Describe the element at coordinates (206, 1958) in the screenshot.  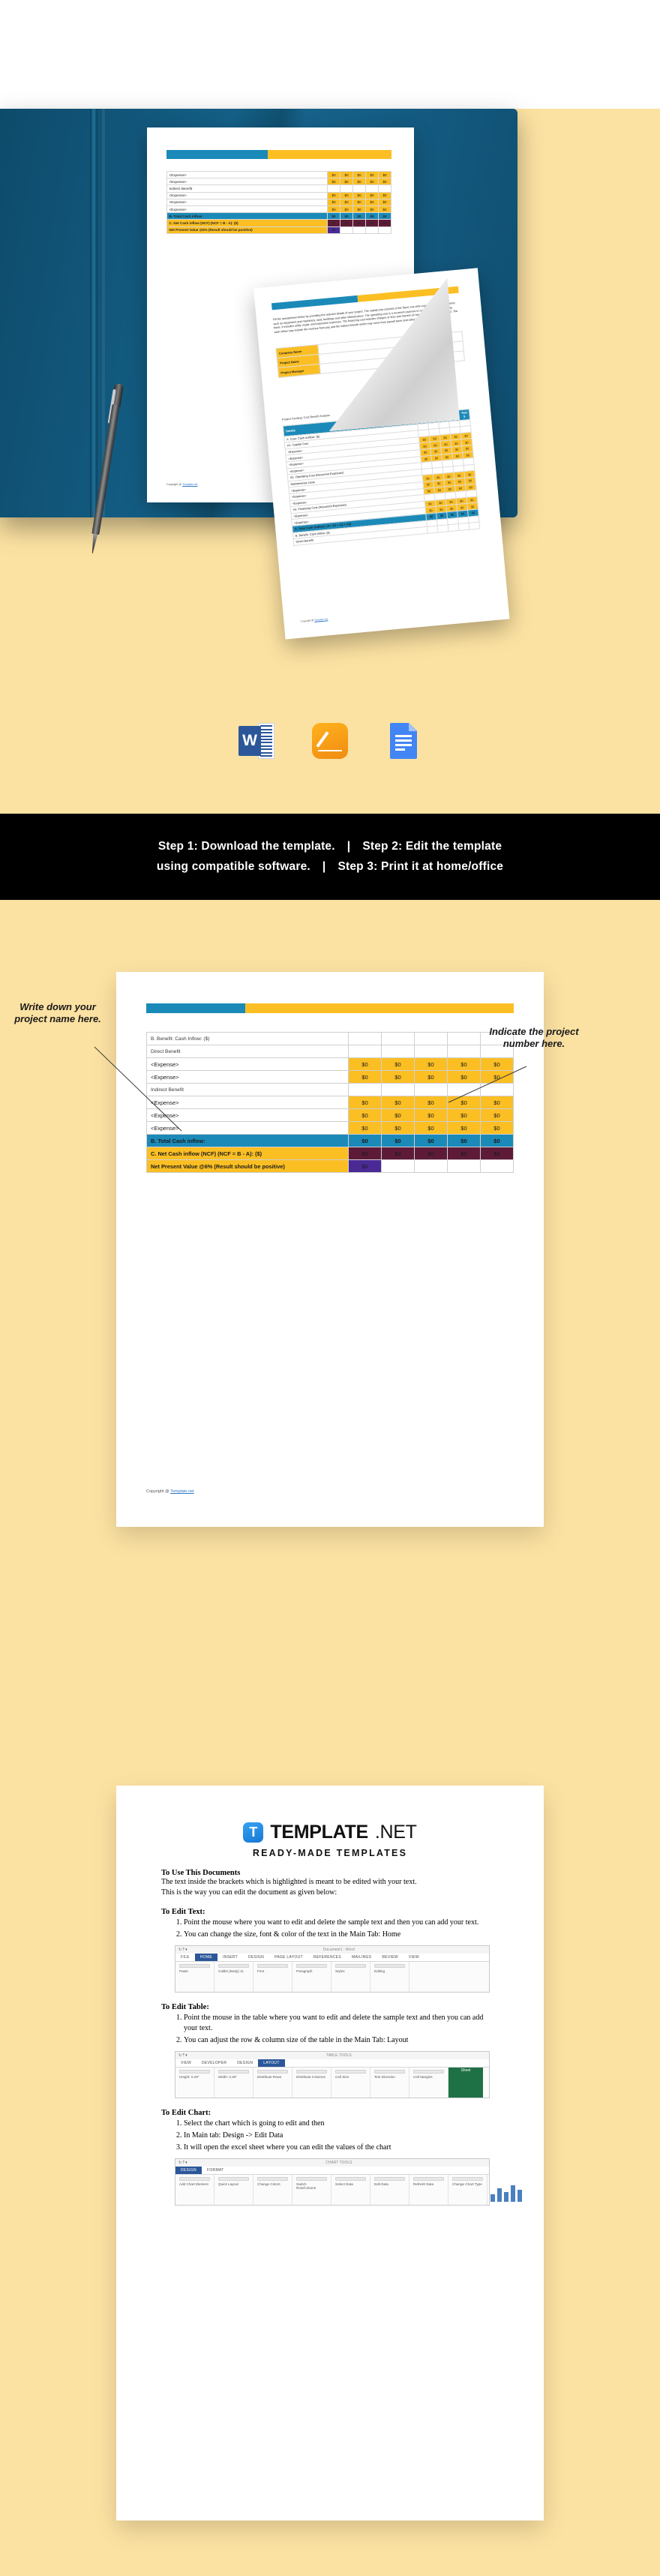
I see `ribbon-tab-home: HOME` at that location.